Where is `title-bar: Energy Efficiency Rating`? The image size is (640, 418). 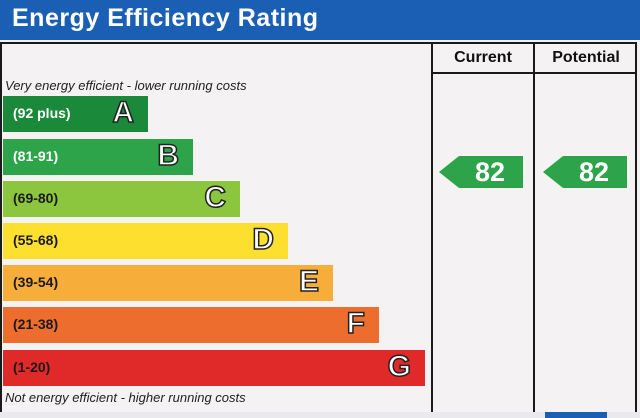
title-bar: Energy Efficiency Rating is located at coordinates (320, 20).